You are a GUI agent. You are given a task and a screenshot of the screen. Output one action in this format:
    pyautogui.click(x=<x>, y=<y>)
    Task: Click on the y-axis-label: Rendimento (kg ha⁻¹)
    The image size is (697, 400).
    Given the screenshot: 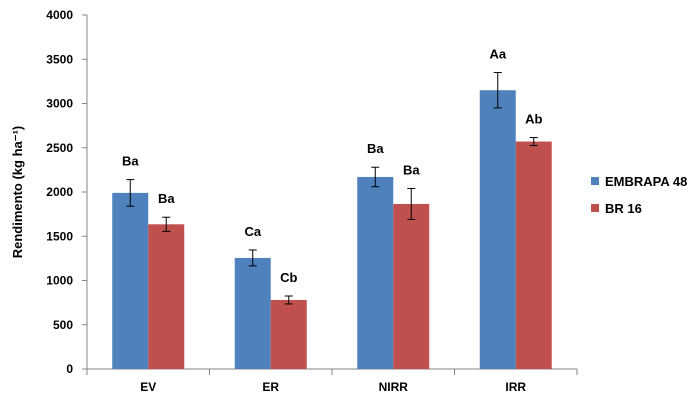 What is the action you would take?
    pyautogui.click(x=17, y=192)
    